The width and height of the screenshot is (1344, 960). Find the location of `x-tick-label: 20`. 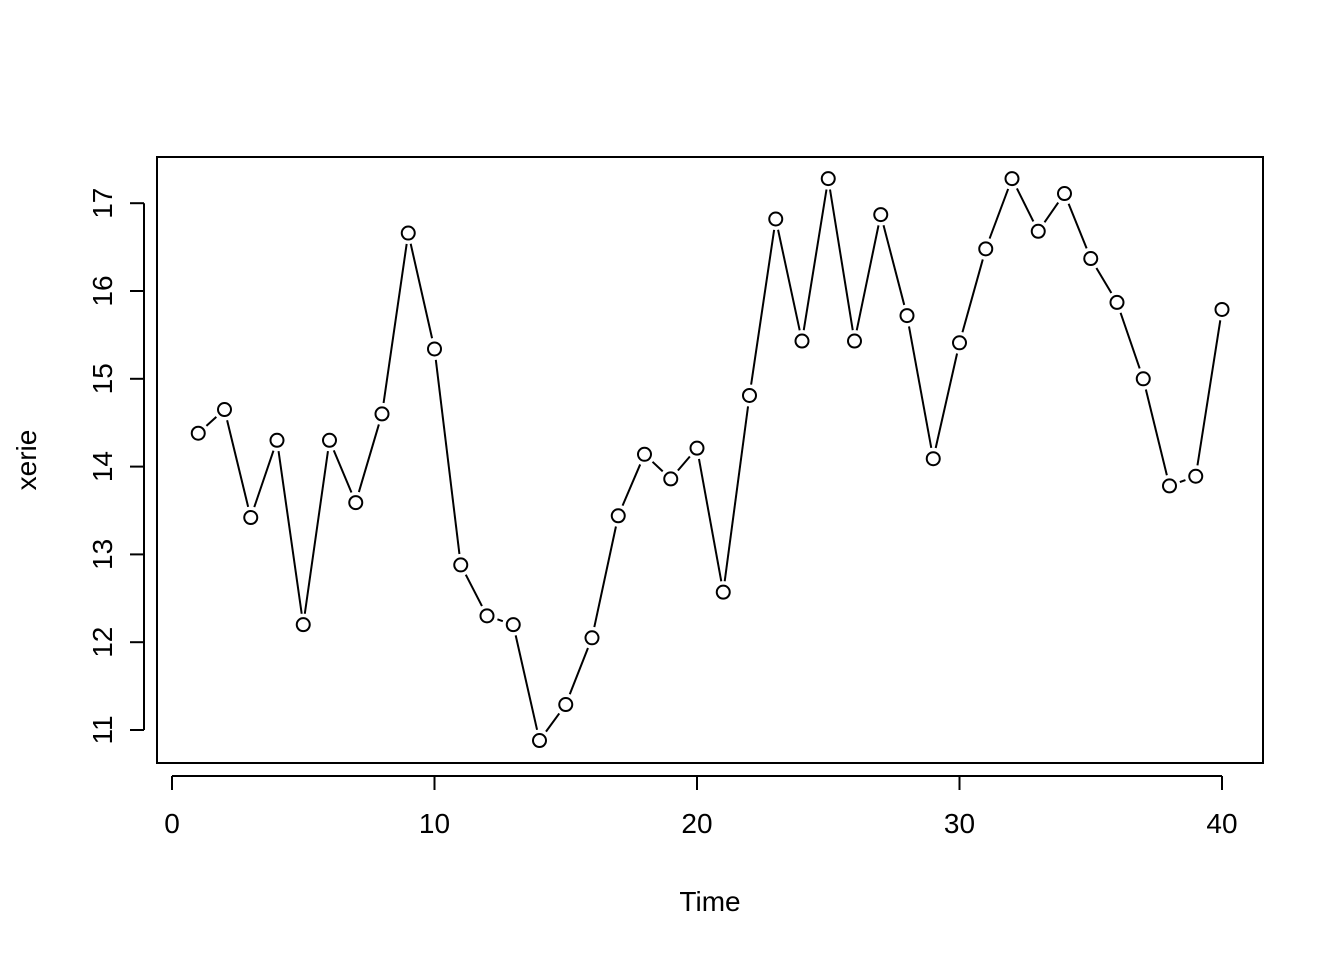

x-tick-label: 20 is located at coordinates (696, 823).